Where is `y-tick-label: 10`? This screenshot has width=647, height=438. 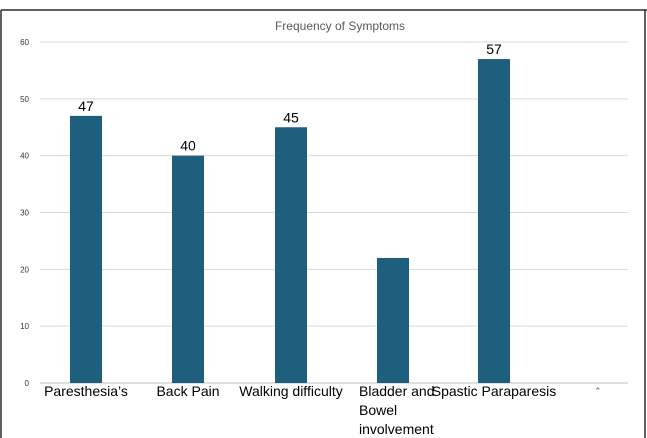 y-tick-label: 10 is located at coordinates (24, 326).